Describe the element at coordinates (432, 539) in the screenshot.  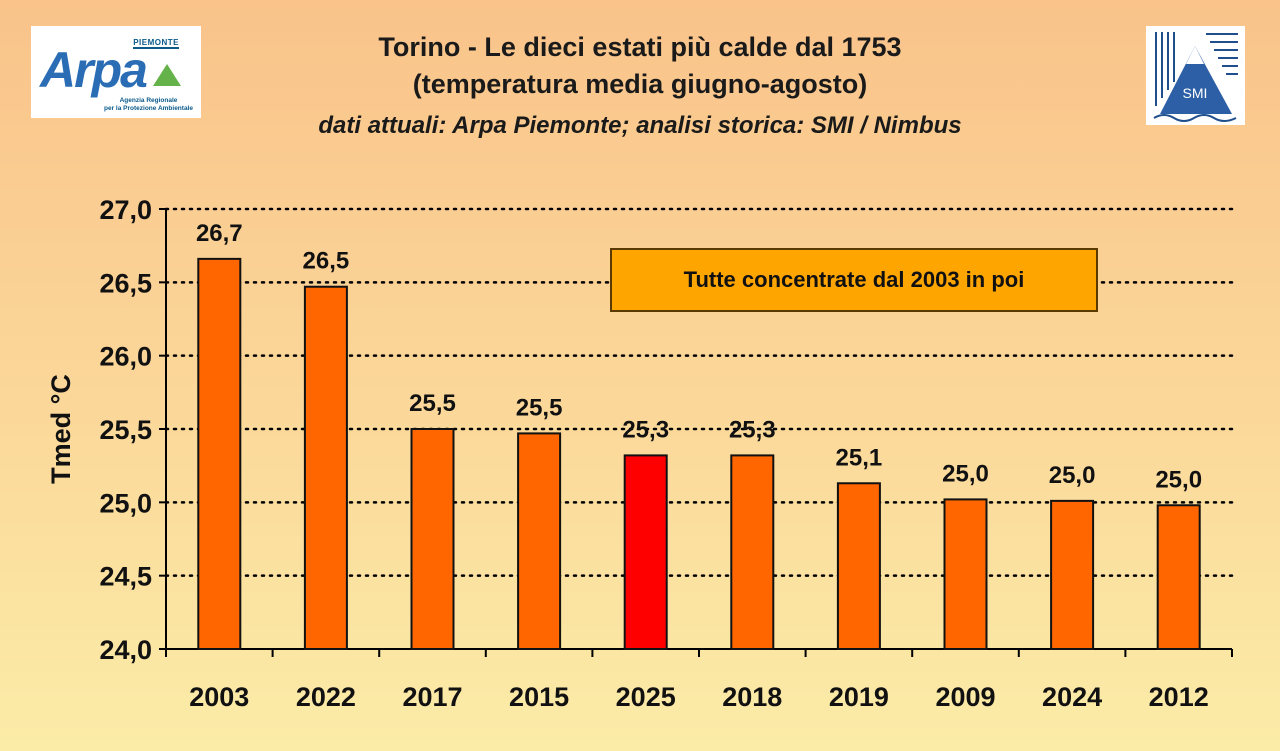
I see `bar-2017` at that location.